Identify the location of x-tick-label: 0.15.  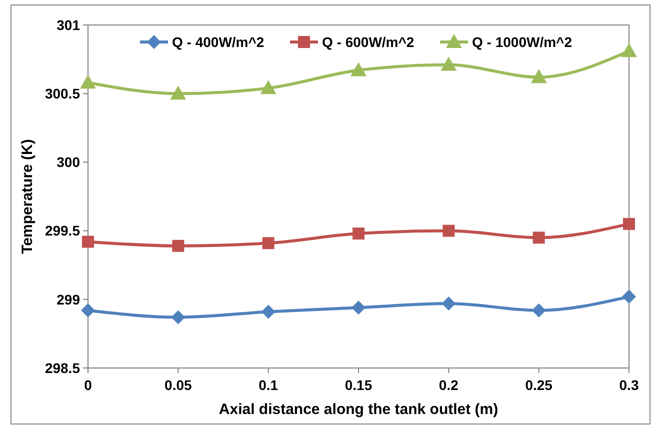
(358, 385).